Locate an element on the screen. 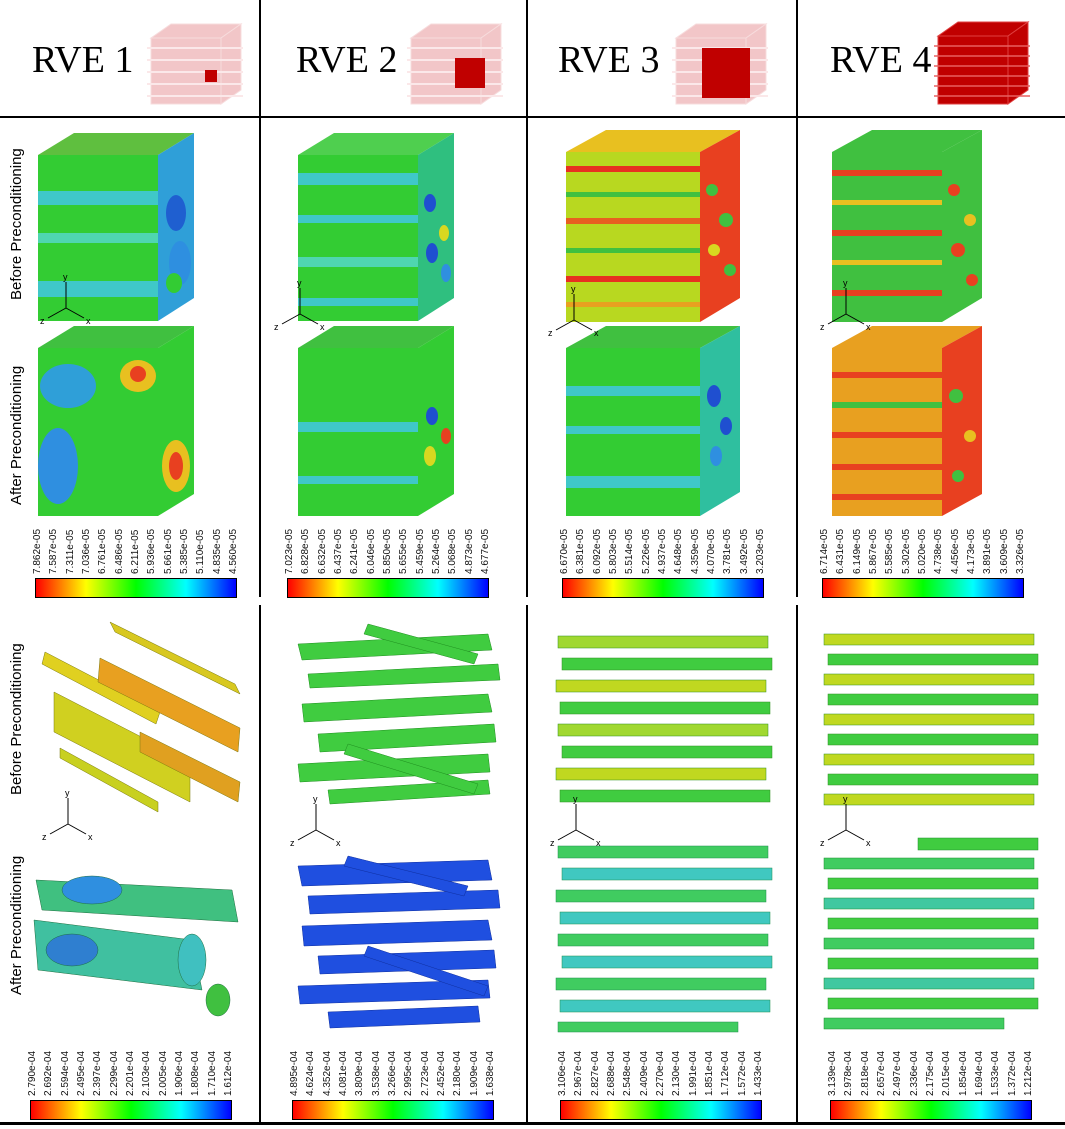  colorbar-tick-label: 2.270e-04 is located at coordinates (660, 1073).